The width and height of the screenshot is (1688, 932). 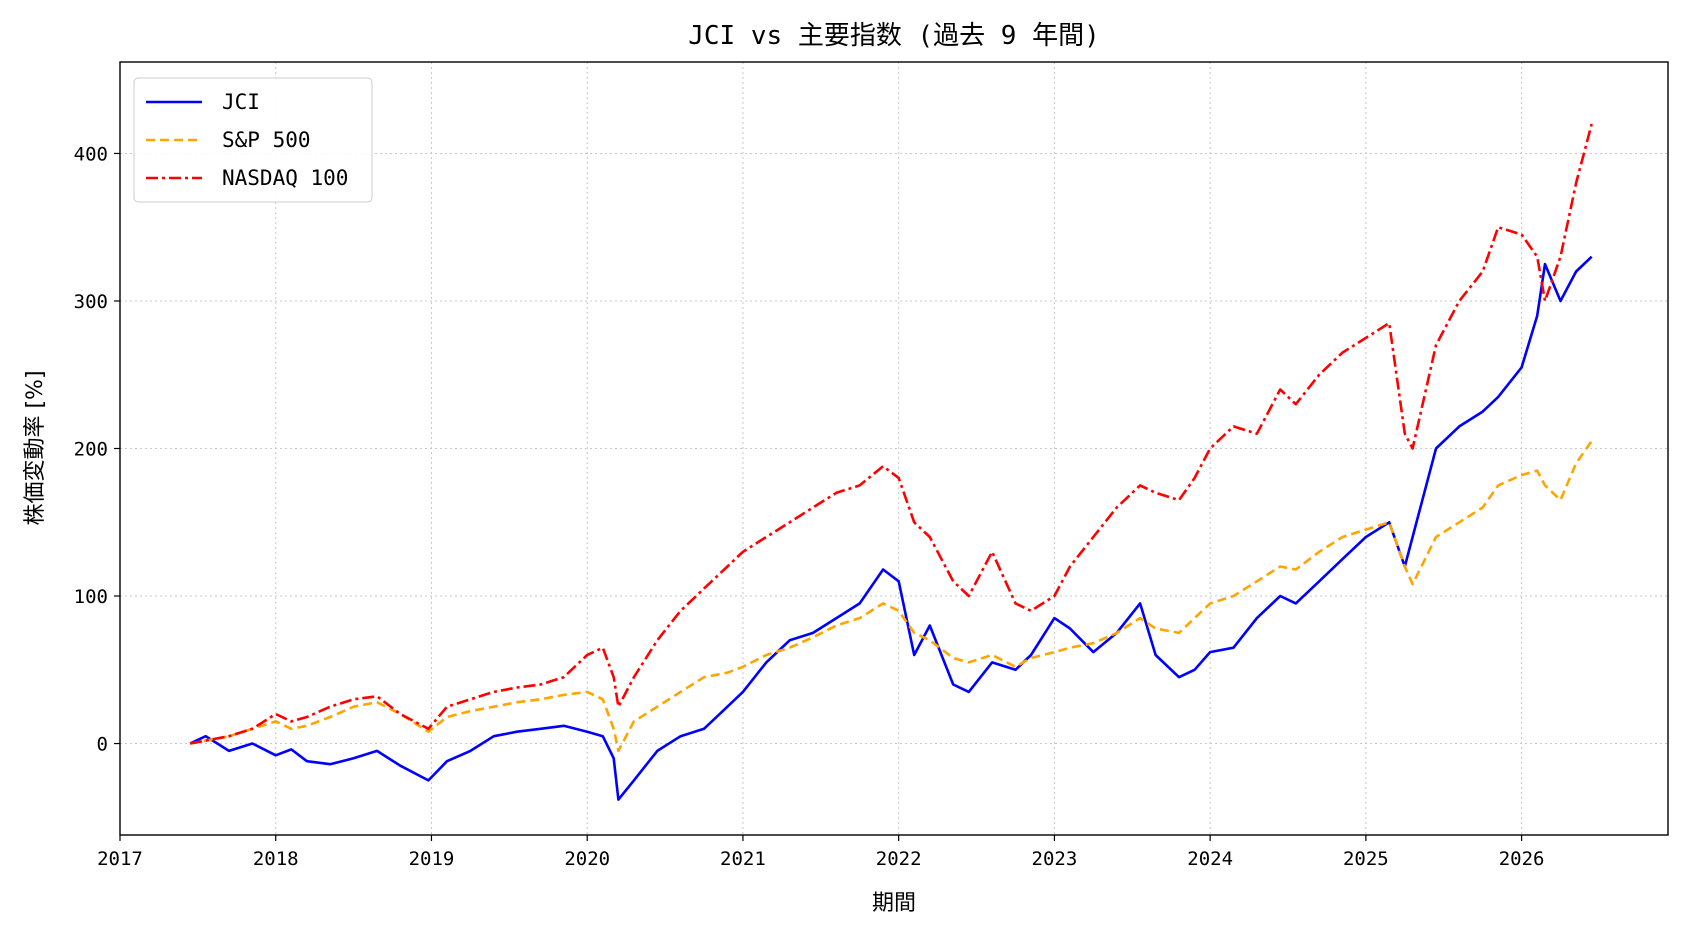 I want to click on y-tick-label: 200, so click(x=91, y=450).